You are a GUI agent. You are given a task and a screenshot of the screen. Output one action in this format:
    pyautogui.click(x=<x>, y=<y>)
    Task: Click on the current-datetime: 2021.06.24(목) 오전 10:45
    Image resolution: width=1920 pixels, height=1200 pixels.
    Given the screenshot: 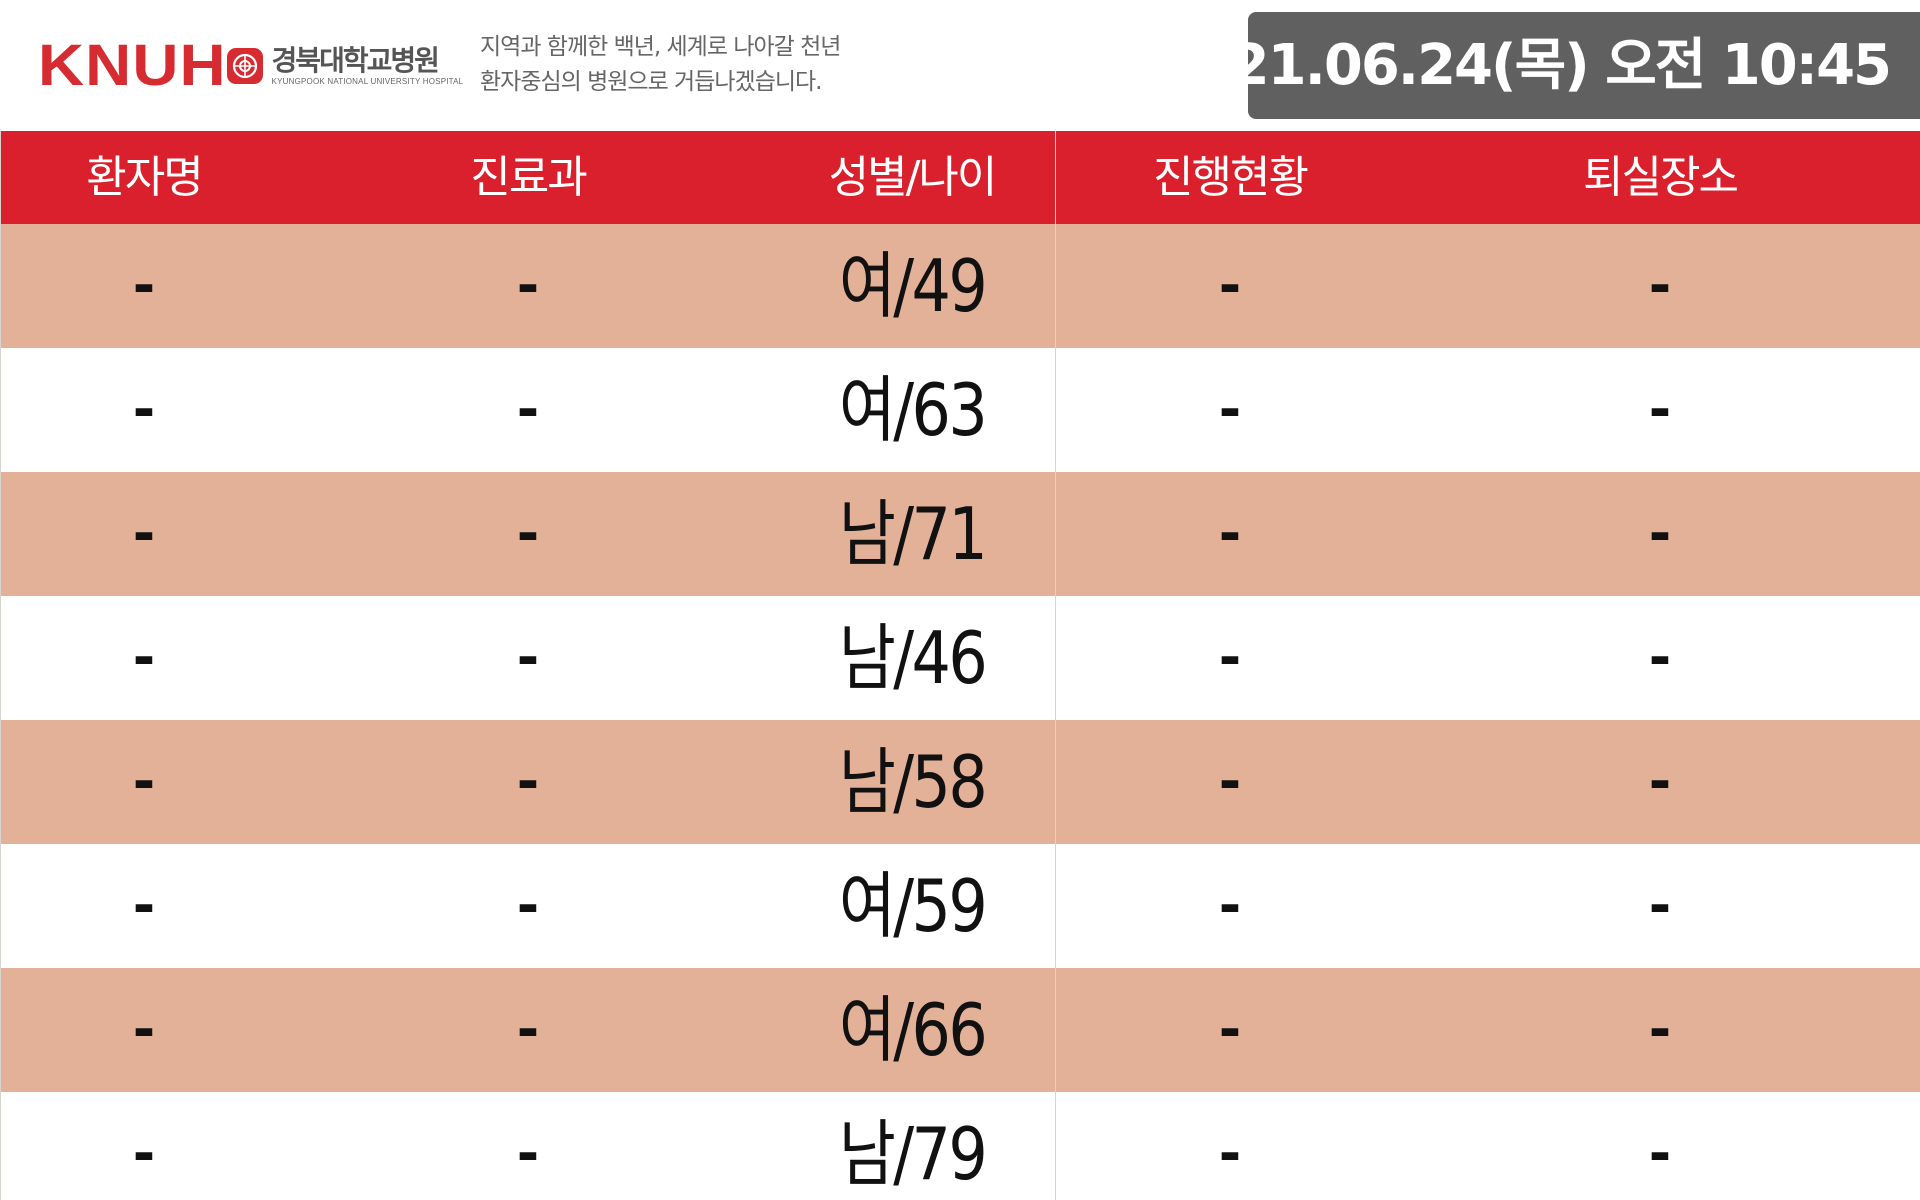 What is the action you would take?
    pyautogui.click(x=1524, y=65)
    